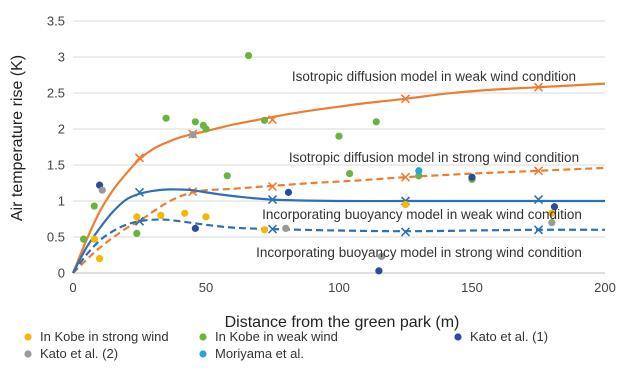 This screenshot has height=370, width=621. Describe the element at coordinates (56, 21) in the screenshot. I see `y-tick-label: 3.5` at that location.